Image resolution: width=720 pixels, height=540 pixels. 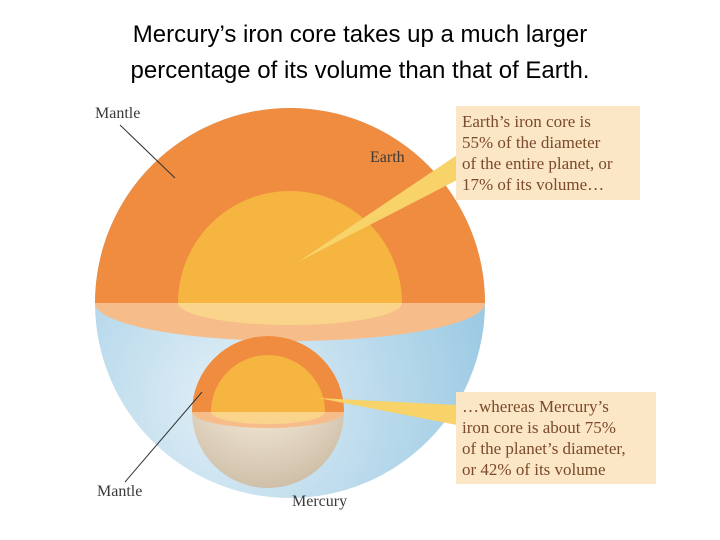 What do you see at coordinates (537, 163) in the screenshot?
I see `callout-line: of the entire planet, or` at bounding box center [537, 163].